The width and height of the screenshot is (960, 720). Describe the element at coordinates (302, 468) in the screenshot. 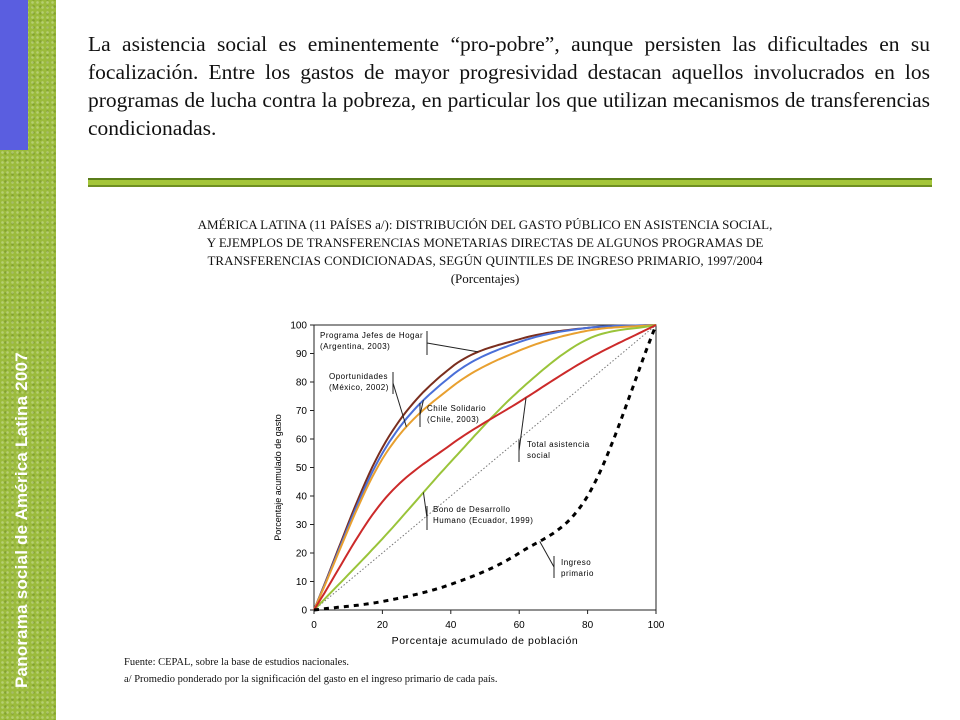

I see `y-tick-label: 50` at that location.